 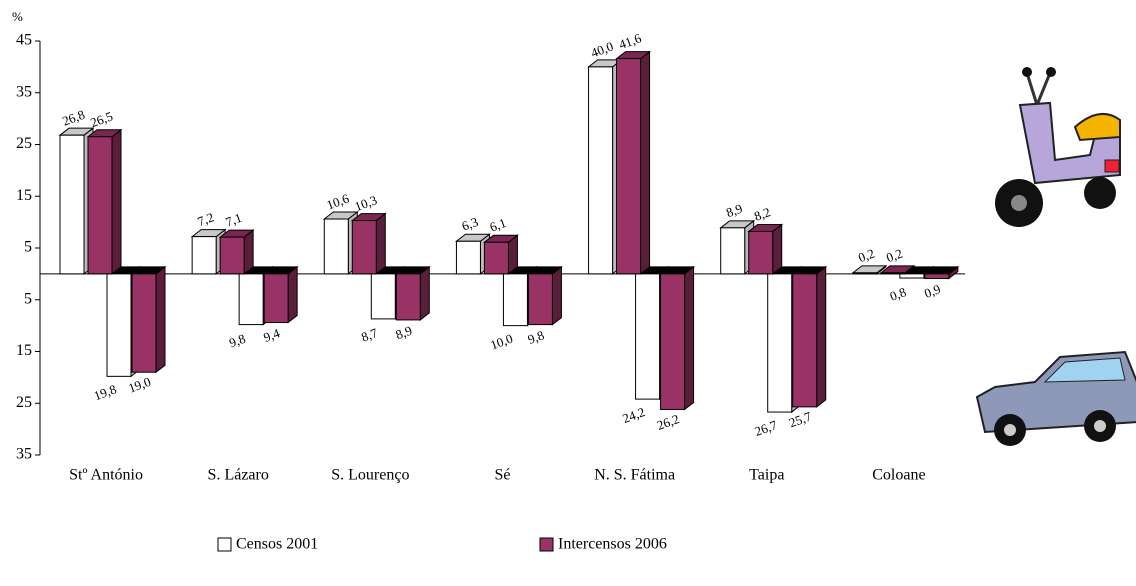 I want to click on x-tick-label: S. Lázaro, so click(x=238, y=475).